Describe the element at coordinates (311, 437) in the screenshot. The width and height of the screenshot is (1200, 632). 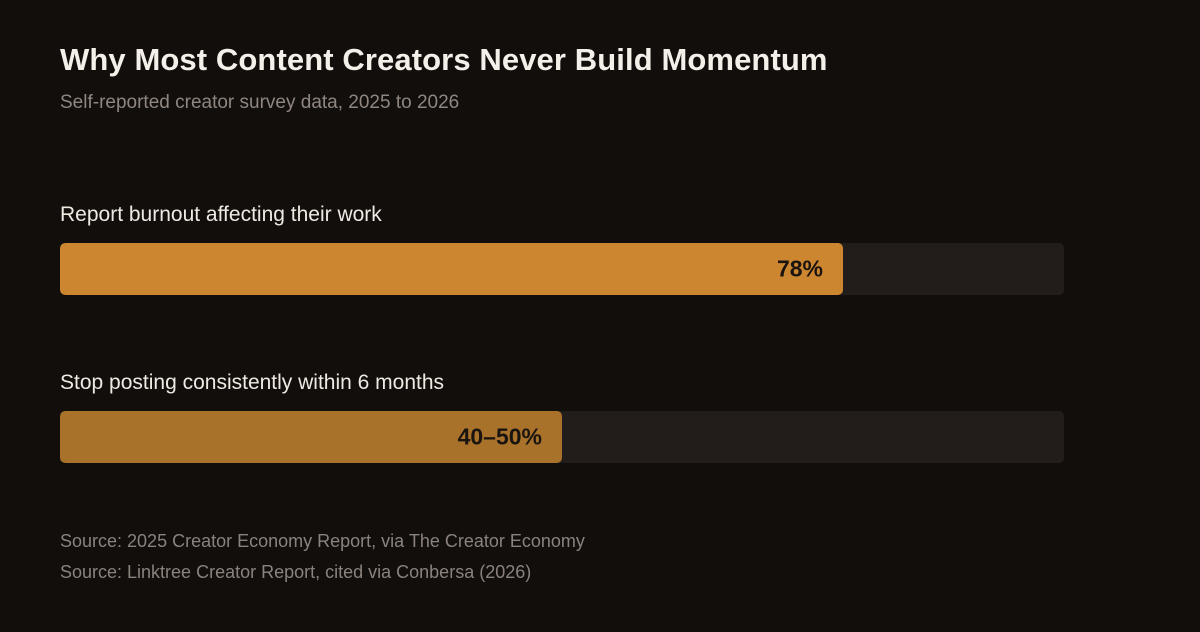
I see `bar-fill: 40–50%` at that location.